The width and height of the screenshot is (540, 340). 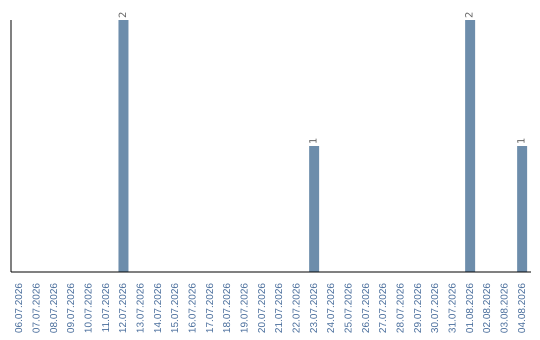 I want to click on x-tick-label: 11.07.2026, so click(x=106, y=307).